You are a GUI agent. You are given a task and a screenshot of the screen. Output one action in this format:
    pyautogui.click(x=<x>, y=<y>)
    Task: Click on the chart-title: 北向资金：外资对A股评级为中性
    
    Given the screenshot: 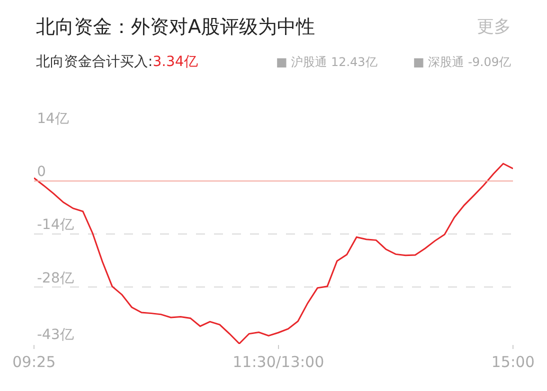 What is the action you would take?
    pyautogui.click(x=175, y=27)
    